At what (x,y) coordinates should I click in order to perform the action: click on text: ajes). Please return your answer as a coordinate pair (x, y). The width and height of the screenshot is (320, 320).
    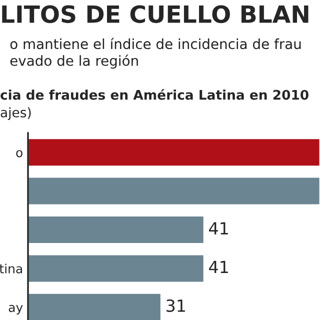
    Looking at the image, I should click on (15, 113).